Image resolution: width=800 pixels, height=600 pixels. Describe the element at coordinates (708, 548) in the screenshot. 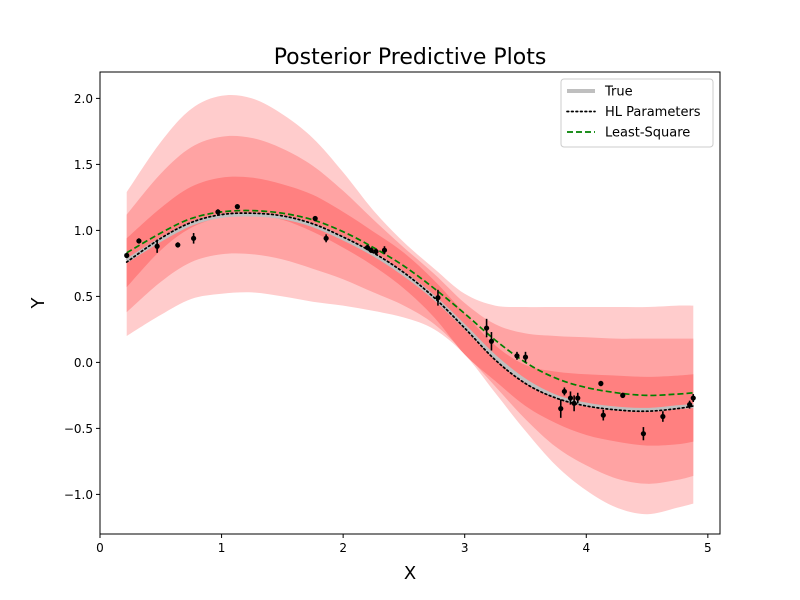

I see `x-tick-label: 5` at that location.